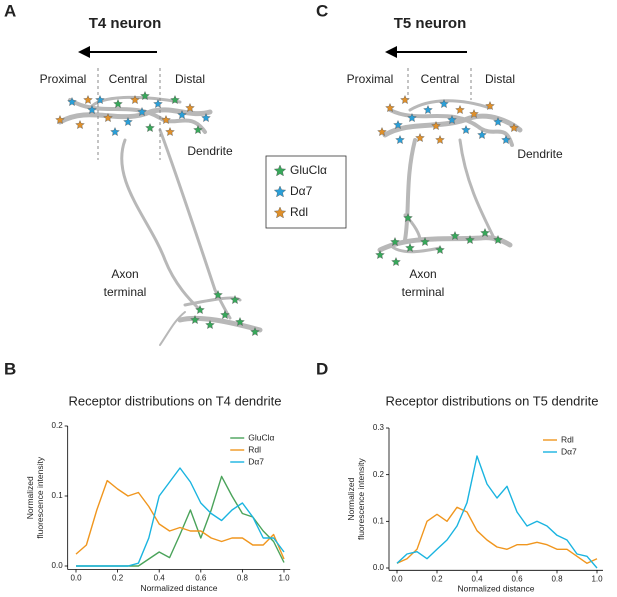 This screenshot has height=597, width=617. What do you see at coordinates (125, 292) in the screenshot?
I see `axon-label: terminal` at bounding box center [125, 292].